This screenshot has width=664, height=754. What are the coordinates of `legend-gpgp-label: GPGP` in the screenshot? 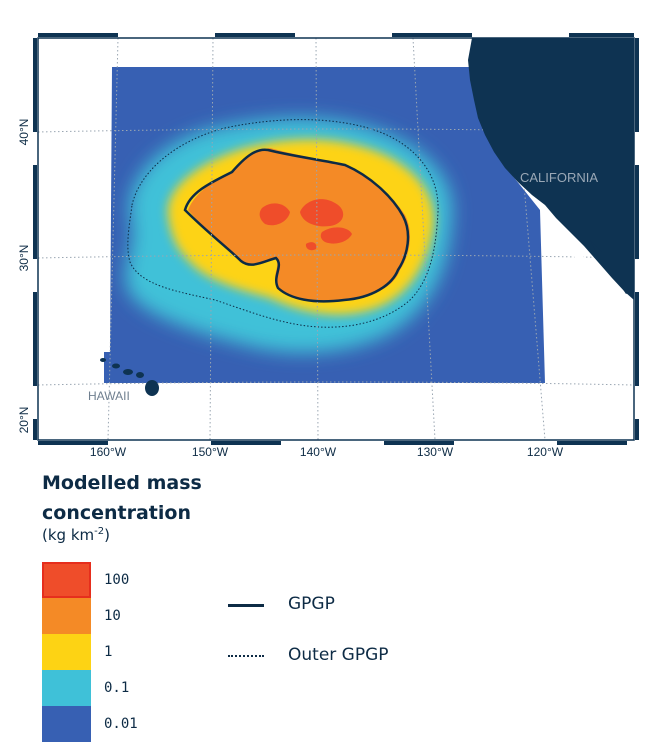 It's located at (311, 604).